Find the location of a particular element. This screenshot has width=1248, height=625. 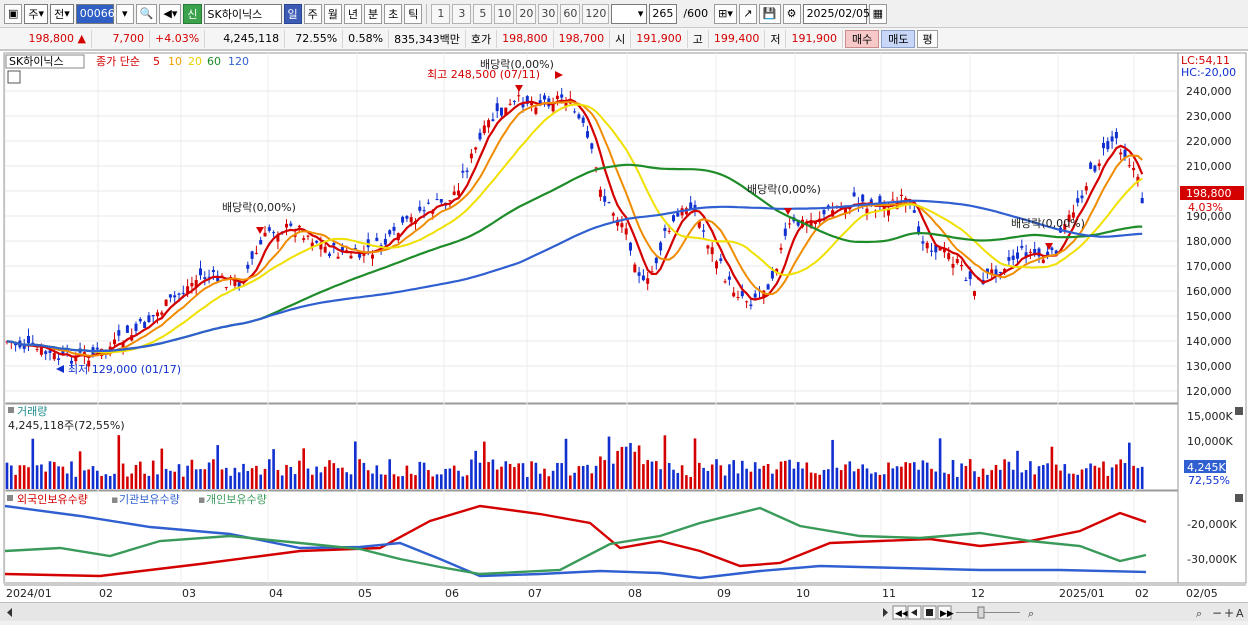

interval-10: 10 is located at coordinates (504, 13).